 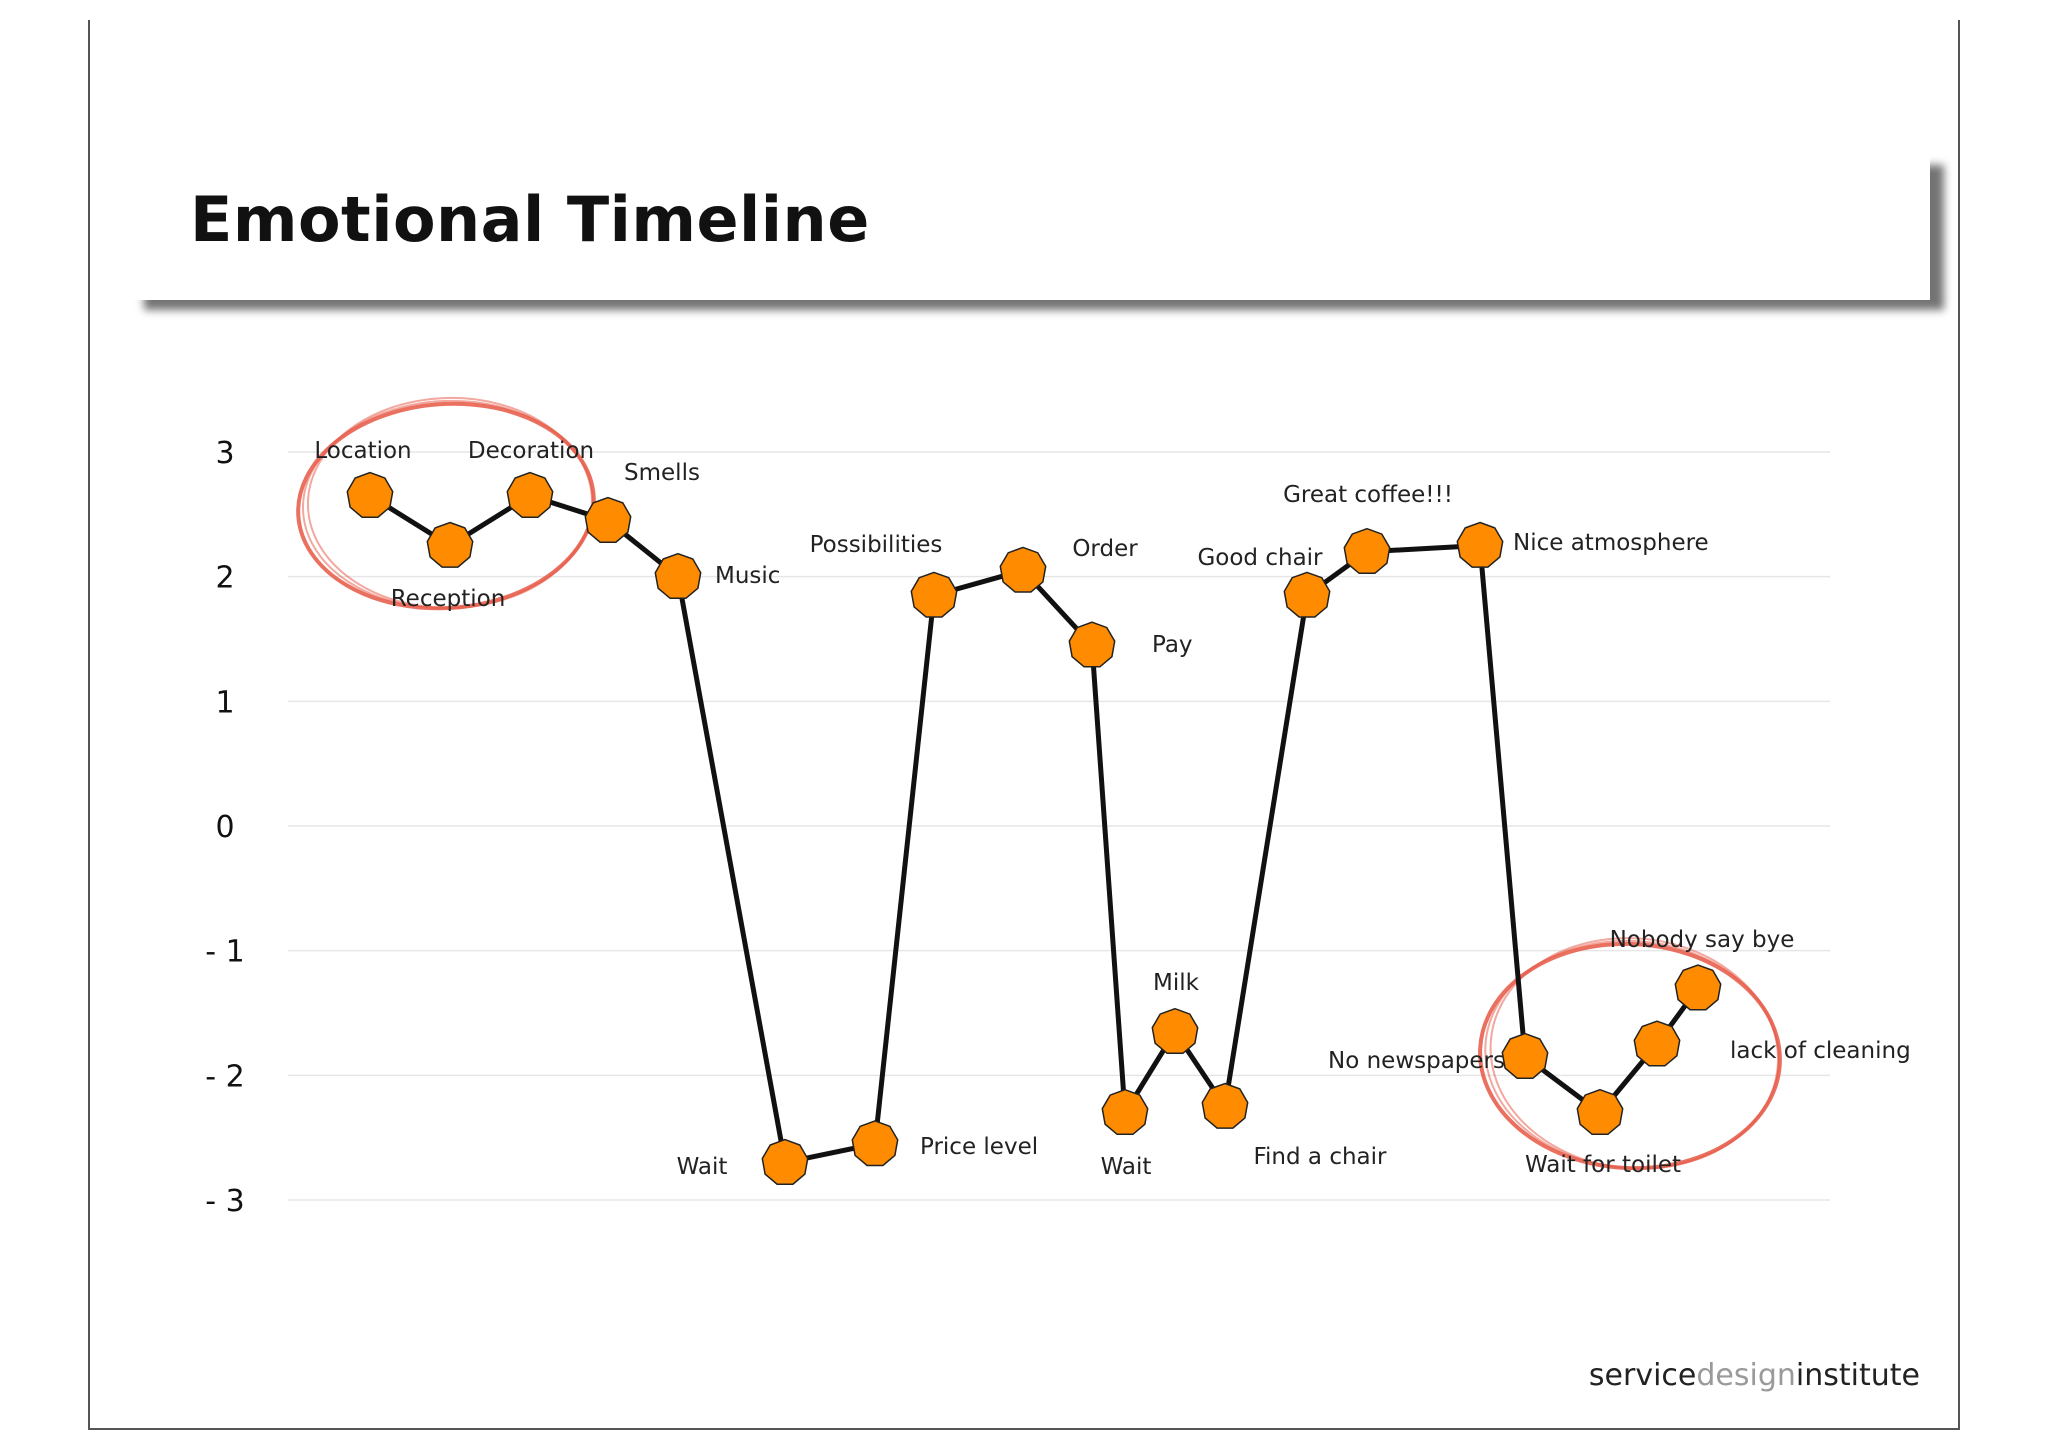 I want to click on data-point-label: Music, so click(x=747, y=576).